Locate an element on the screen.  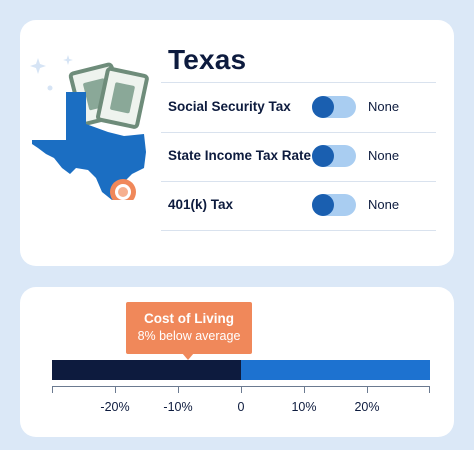
tax-row-401k: 401(k) Tax None is located at coordinates (298, 205).